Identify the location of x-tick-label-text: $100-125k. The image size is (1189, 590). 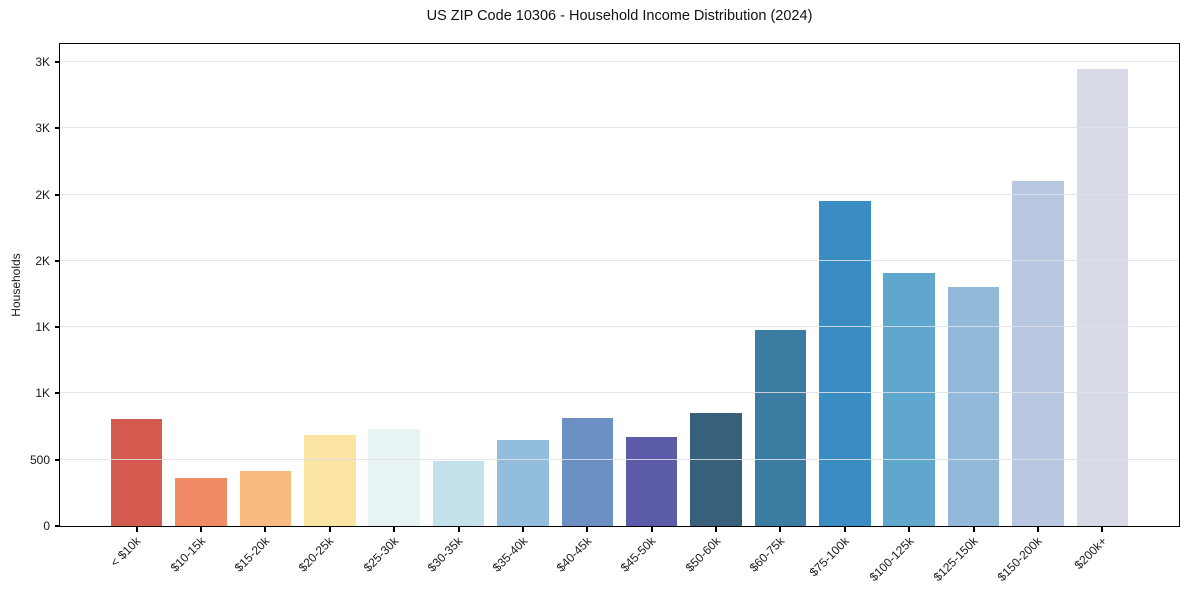
(891, 559).